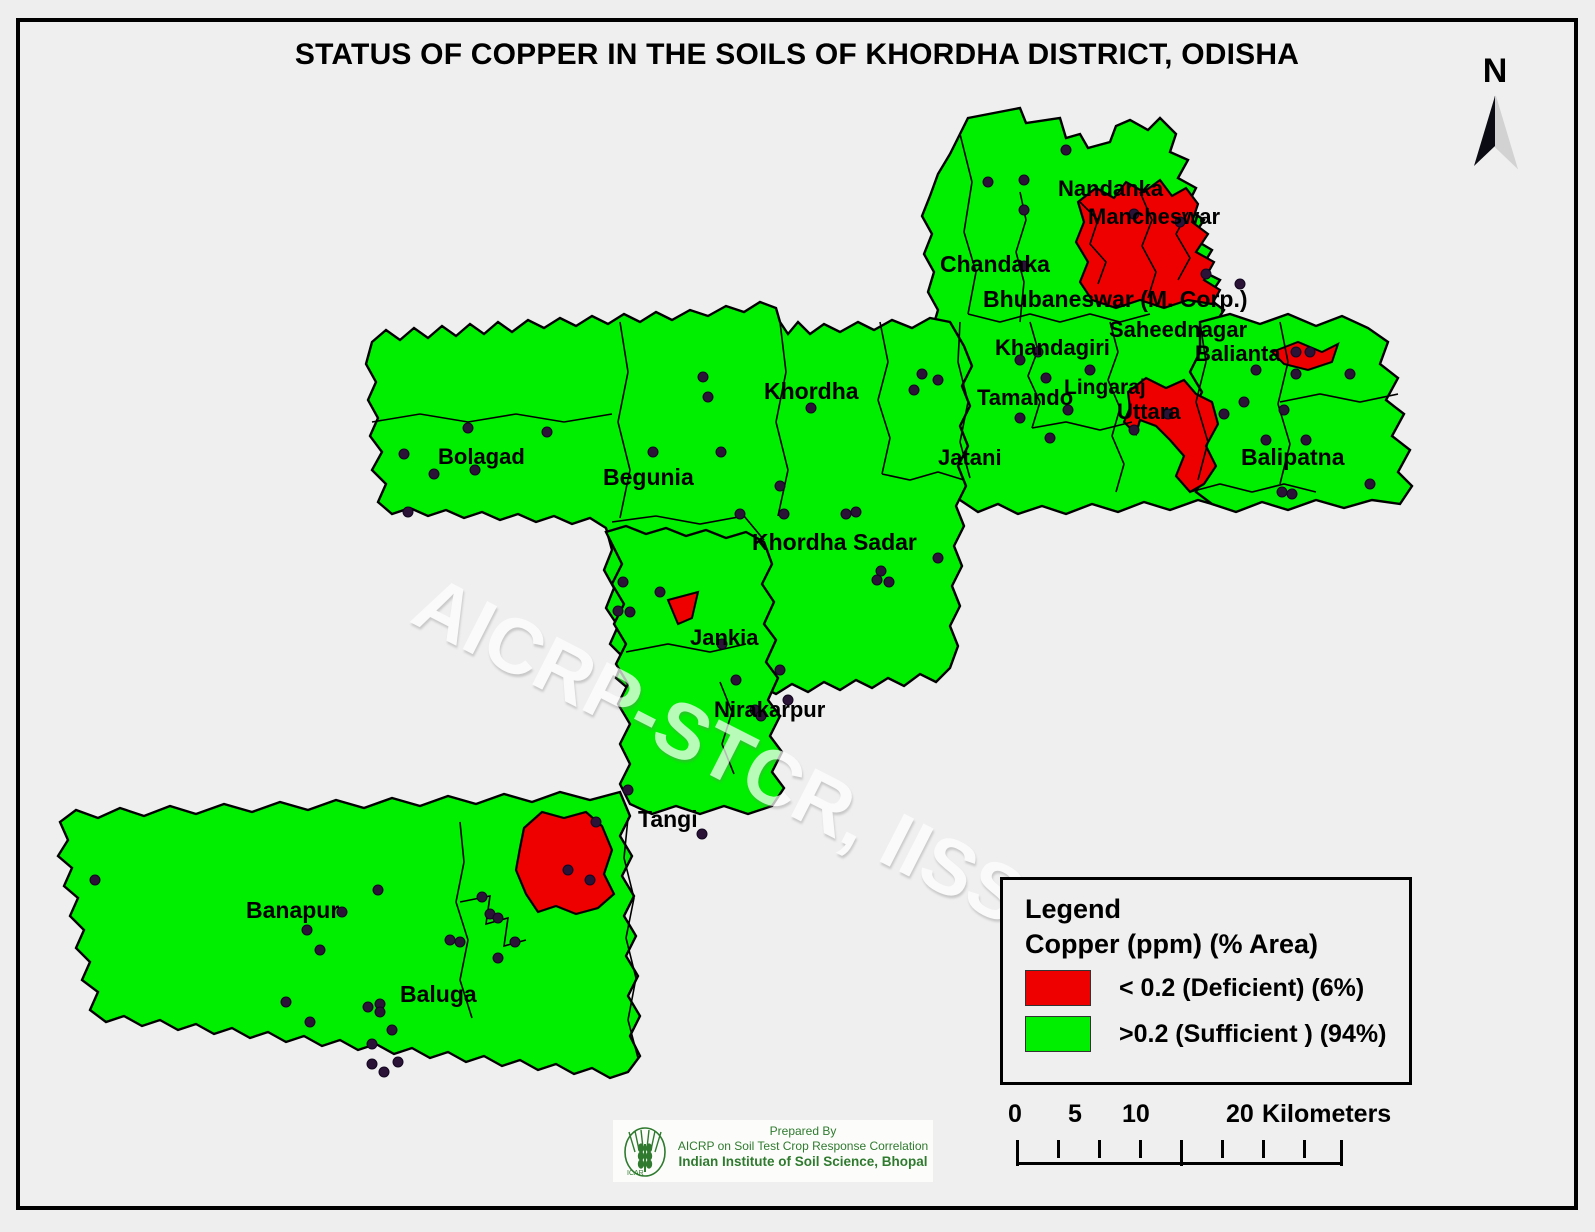  I want to click on label-khandagiri: Khandagiri, so click(1052, 347).